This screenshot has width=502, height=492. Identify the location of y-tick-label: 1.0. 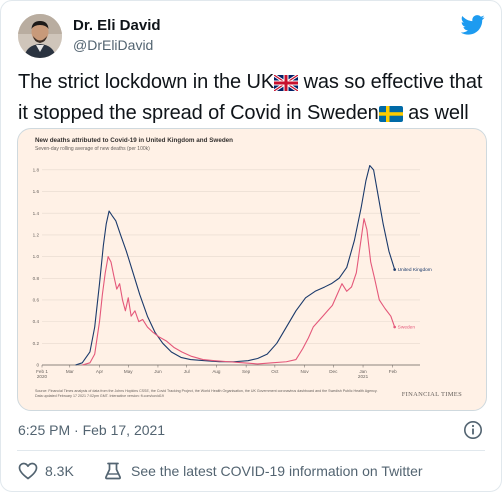
(36, 256).